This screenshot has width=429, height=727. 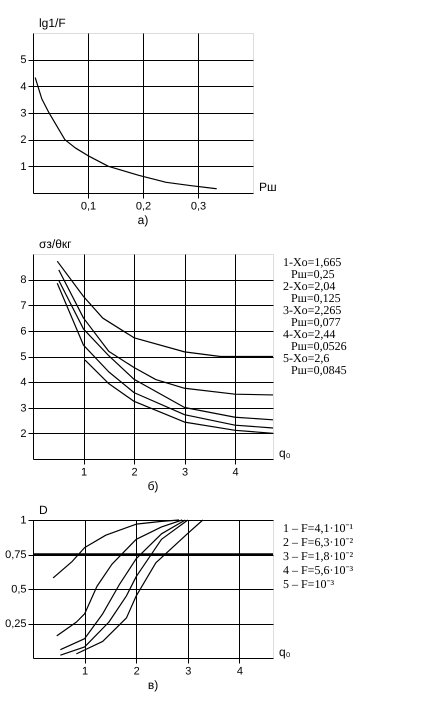 I want to click on y-tick-label: 6, so click(x=23, y=331).